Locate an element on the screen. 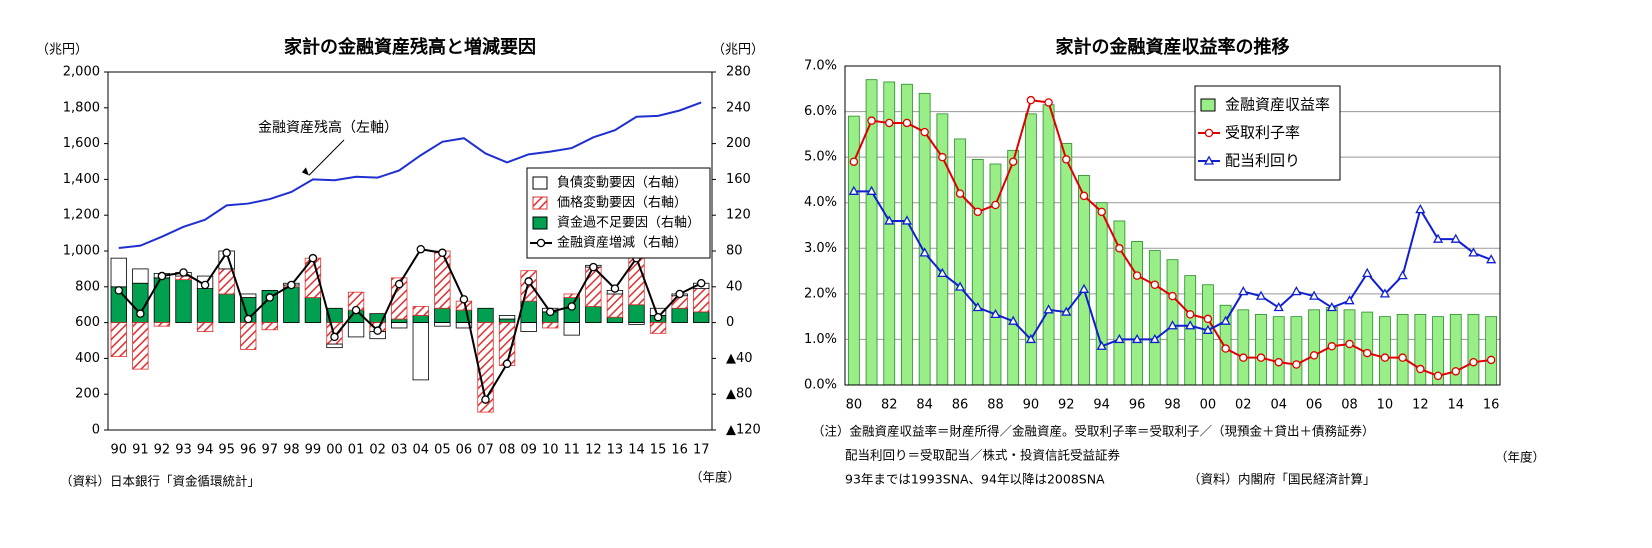 This screenshot has height=548, width=1652. legend-label: 金融資産増減（右軸） is located at coordinates (622, 243).